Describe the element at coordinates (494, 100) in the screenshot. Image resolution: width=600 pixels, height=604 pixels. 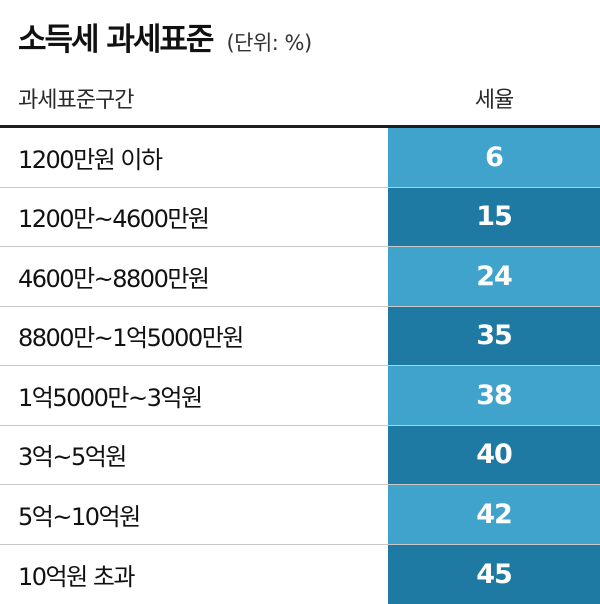
I see `rate-column-header: 세율` at that location.